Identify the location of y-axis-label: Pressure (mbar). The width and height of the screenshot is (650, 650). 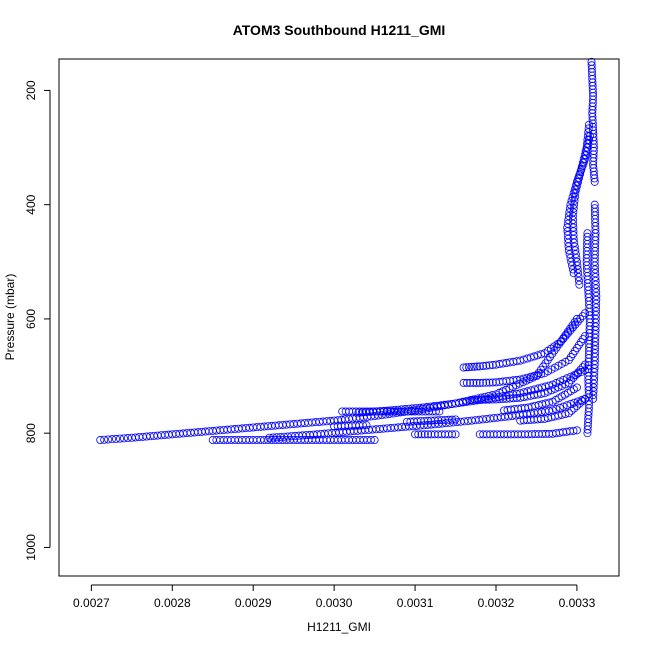
(10, 317).